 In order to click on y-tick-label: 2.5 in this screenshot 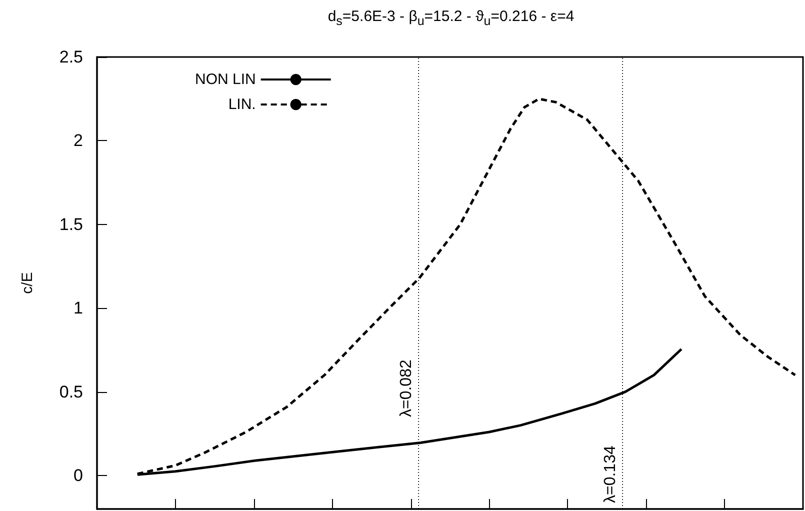, I will do `click(71, 57)`.